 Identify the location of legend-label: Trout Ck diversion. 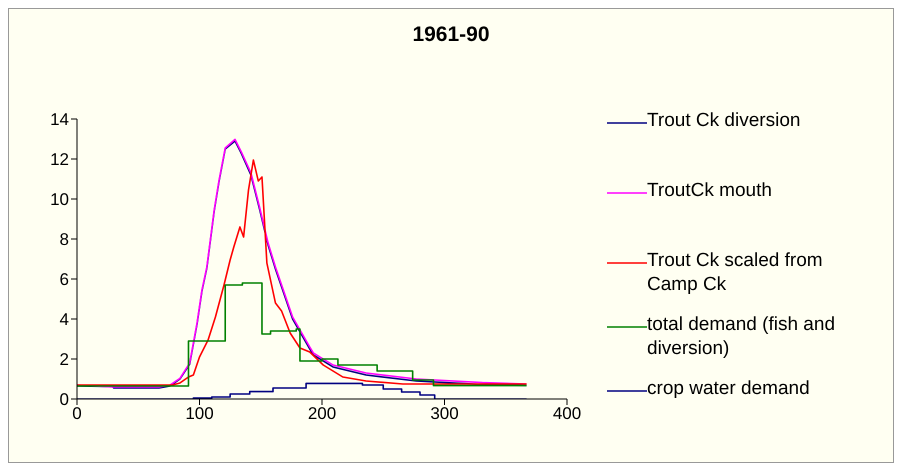
(723, 121).